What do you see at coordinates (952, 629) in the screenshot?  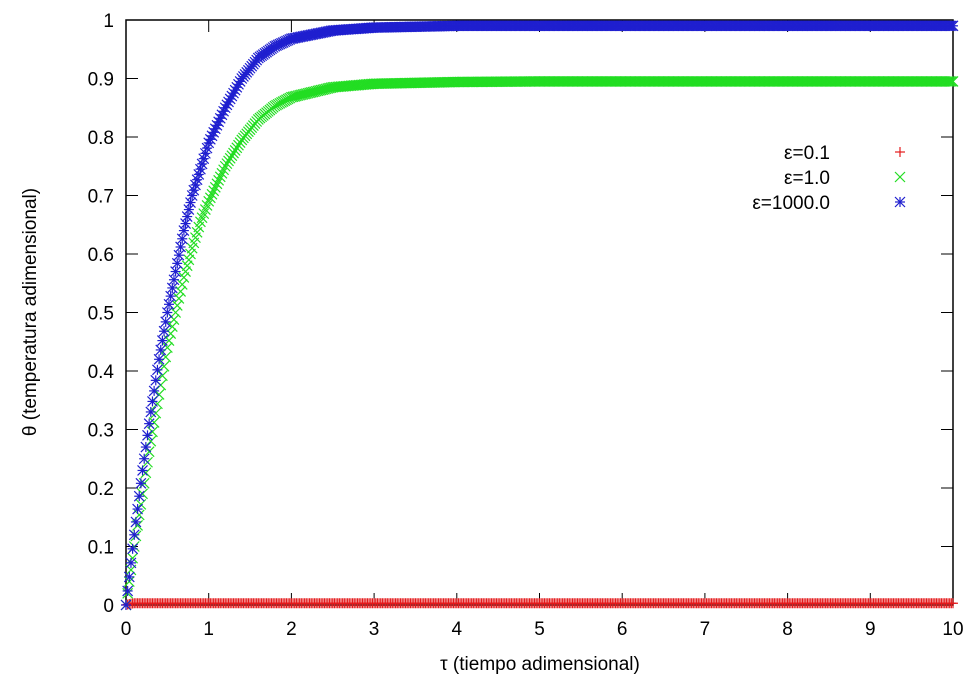 I see `x-tick-label: 10` at bounding box center [952, 629].